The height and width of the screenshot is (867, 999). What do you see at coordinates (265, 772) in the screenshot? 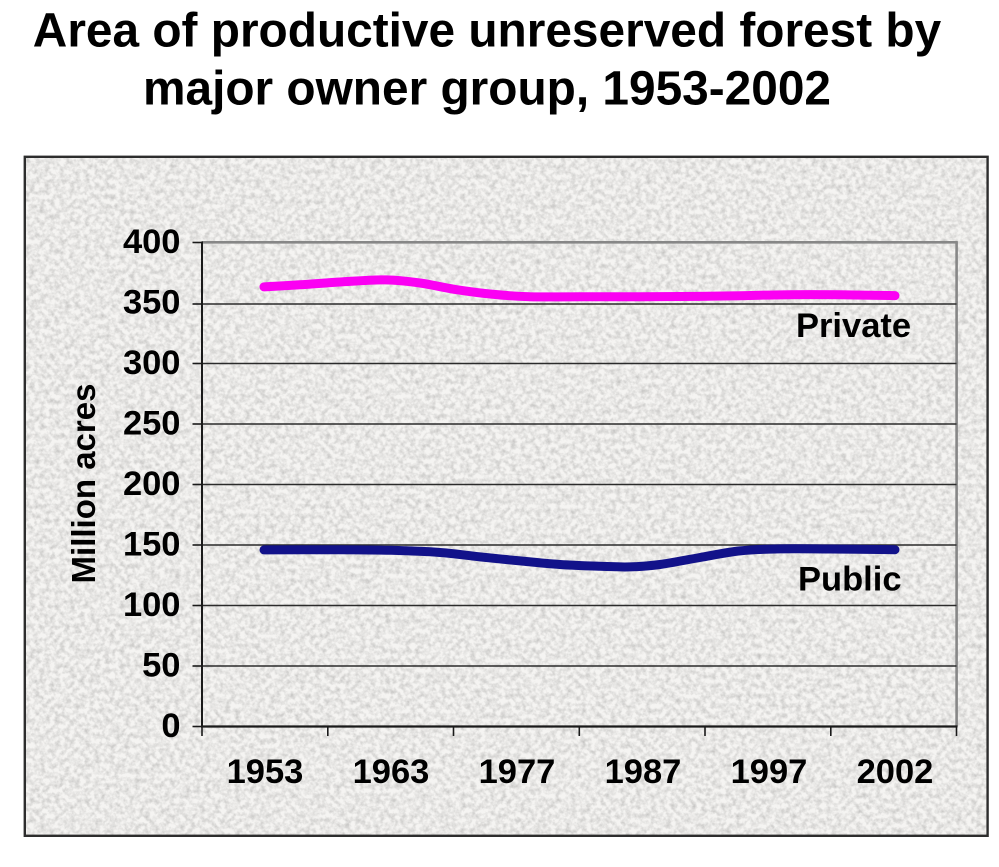
I see `svg-text: 1953` at bounding box center [265, 772].